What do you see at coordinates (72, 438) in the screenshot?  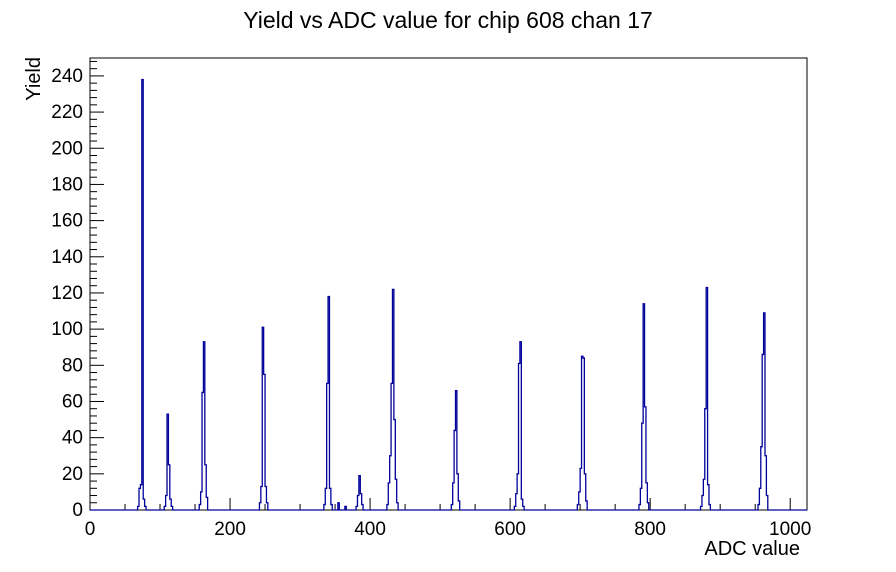 I see `y-axis-tick-label: 40` at bounding box center [72, 438].